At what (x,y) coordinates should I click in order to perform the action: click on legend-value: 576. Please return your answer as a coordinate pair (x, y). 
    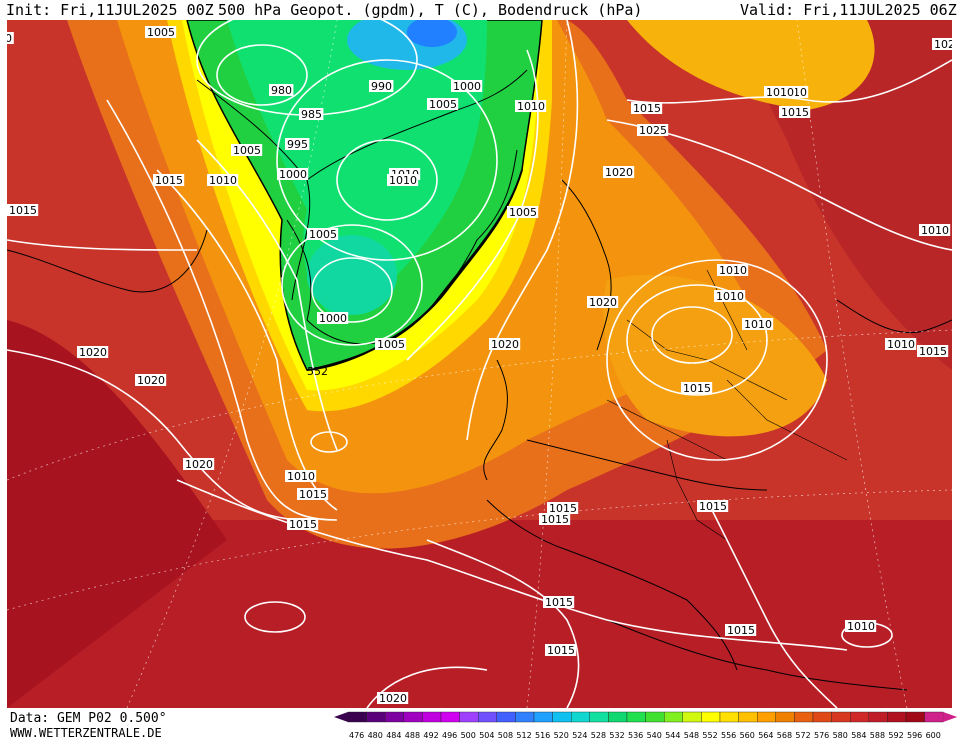
    Looking at the image, I should click on (821, 735).